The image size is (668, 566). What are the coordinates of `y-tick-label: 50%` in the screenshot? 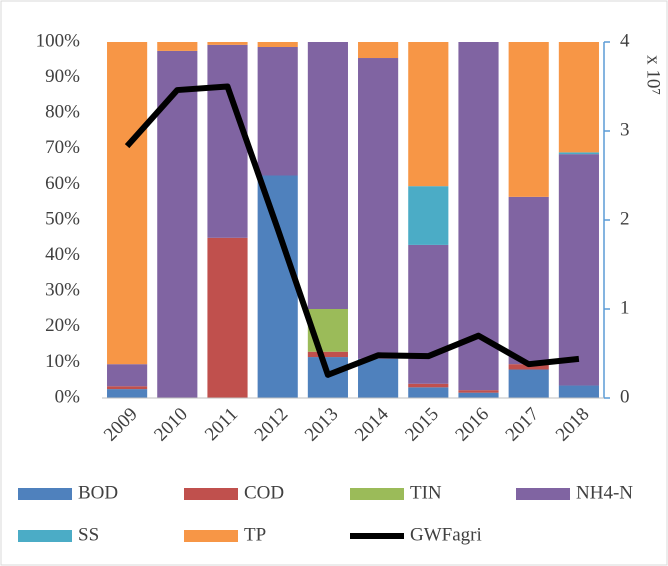 It's located at (62, 218).